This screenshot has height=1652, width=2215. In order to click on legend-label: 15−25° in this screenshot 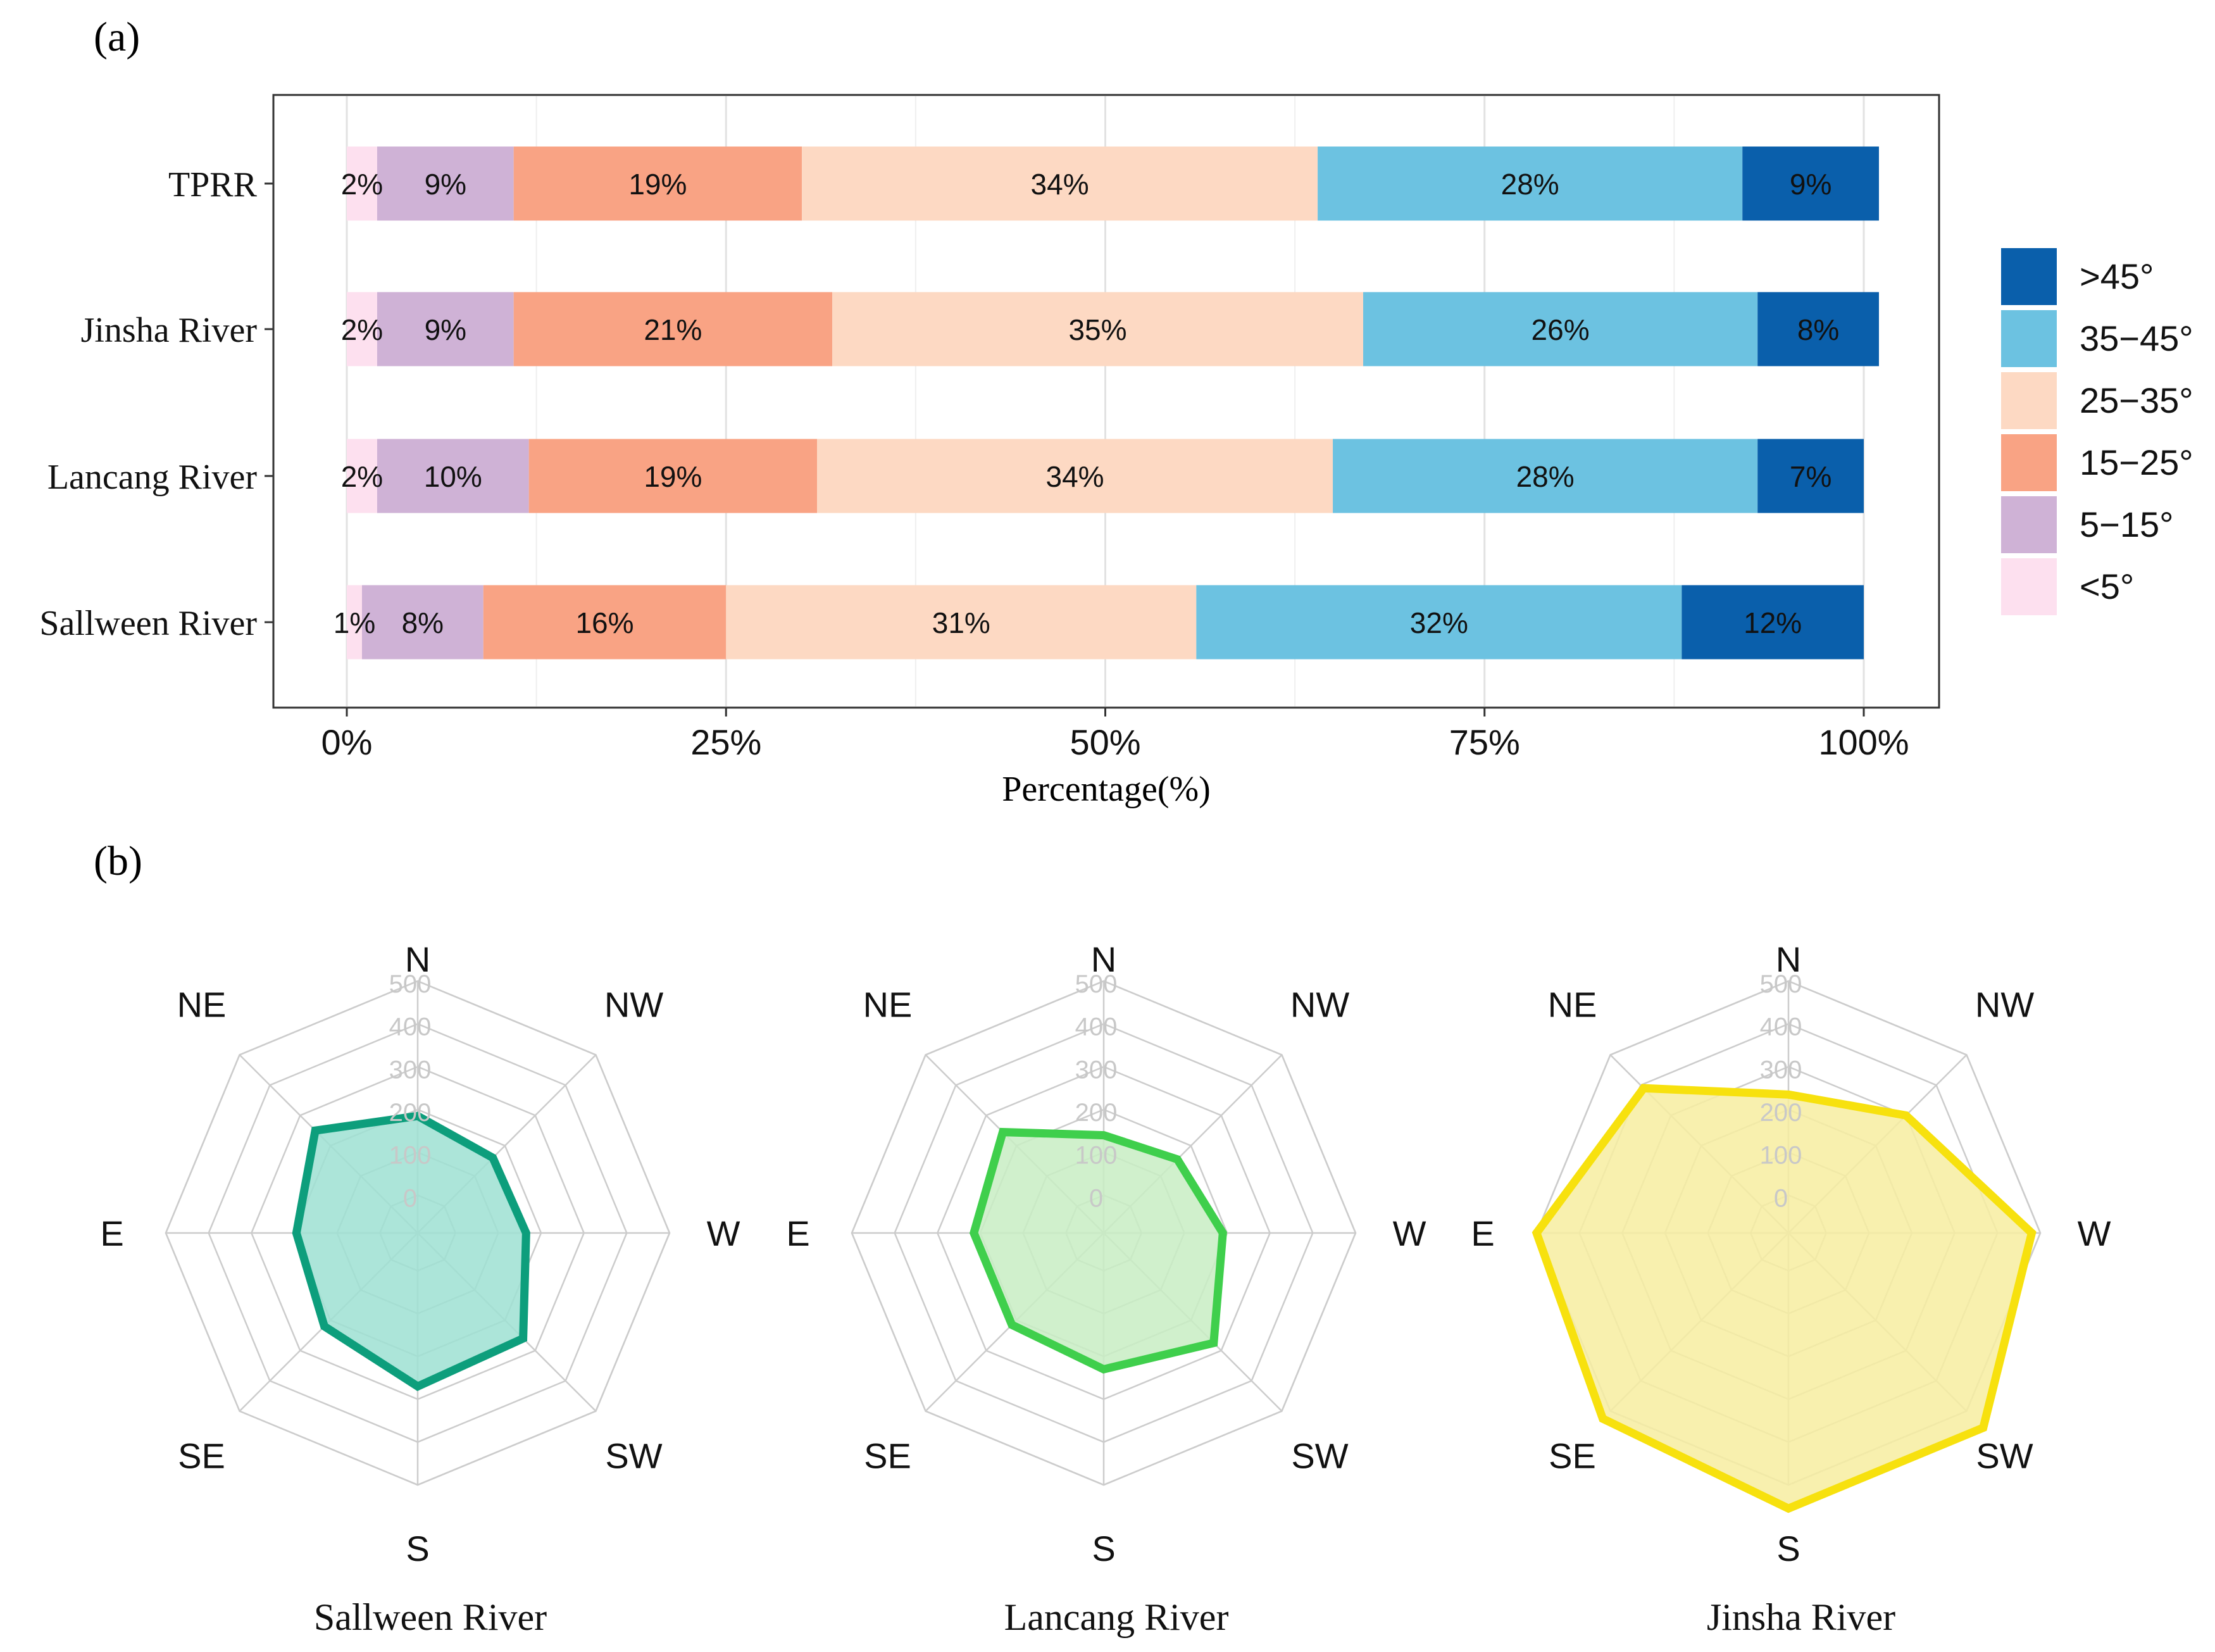, I will do `click(2136, 462)`.